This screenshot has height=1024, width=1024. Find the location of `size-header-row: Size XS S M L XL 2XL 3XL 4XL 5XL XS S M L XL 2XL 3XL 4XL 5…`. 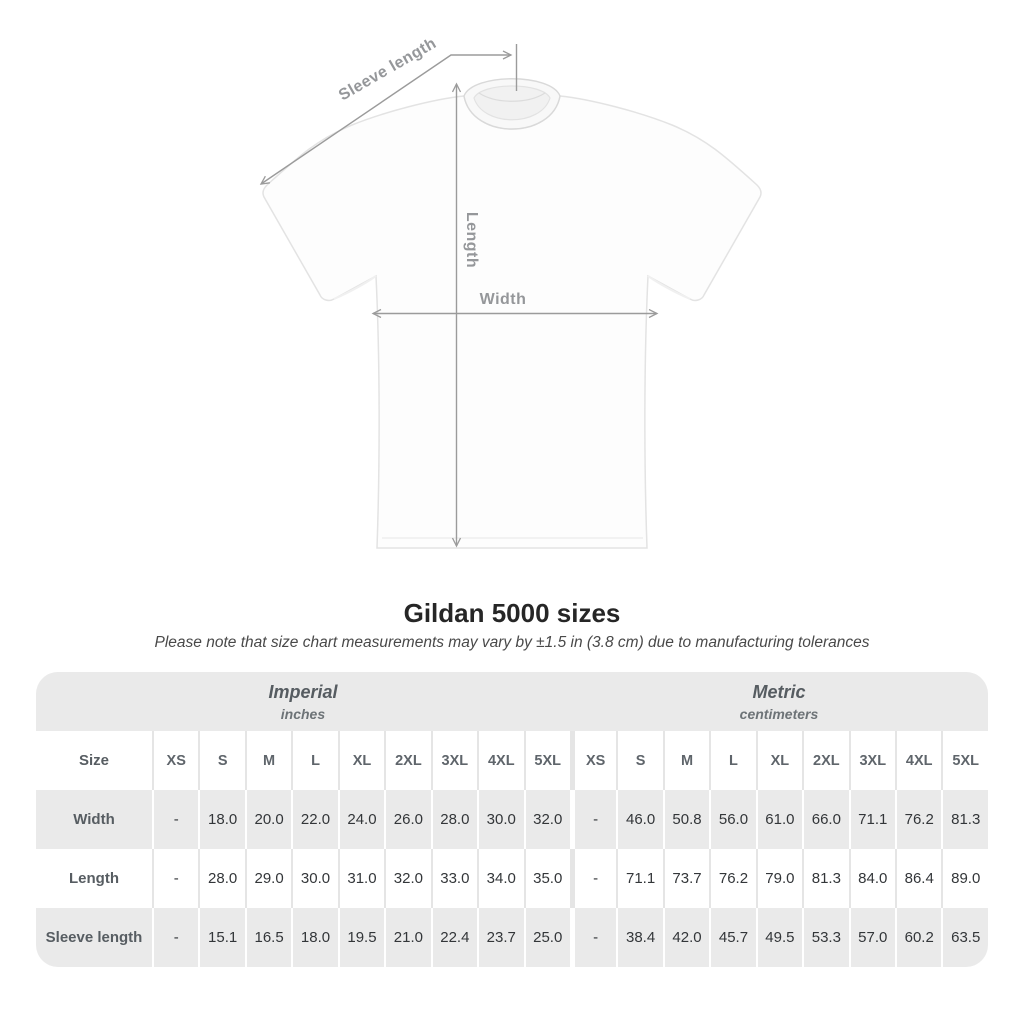

size-header-row: Size XS S M L XL 2XL 3XL 4XL 5XL XS S M L XL 2XL 3XL 4XL 5… is located at coordinates (512, 760).